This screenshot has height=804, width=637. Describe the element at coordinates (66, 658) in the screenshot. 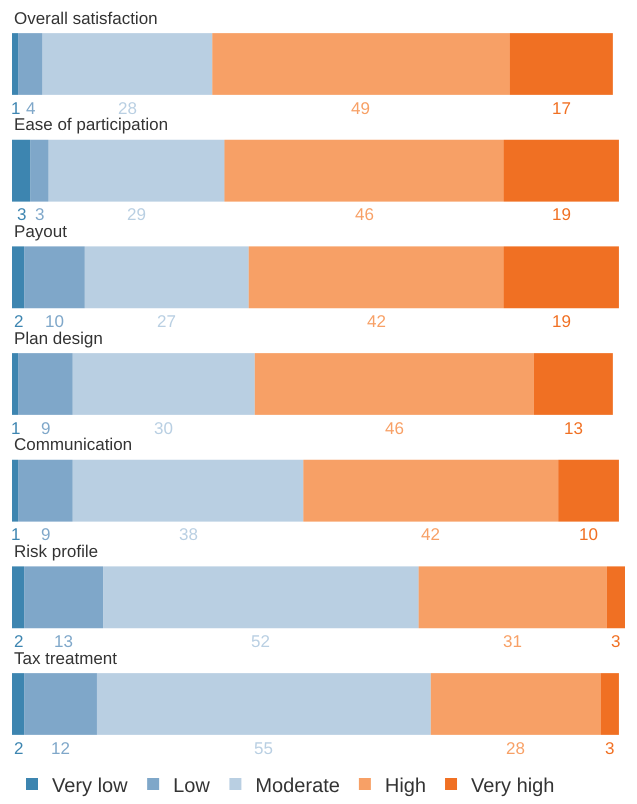

I see `y-tick-label: Tax treatment` at that location.